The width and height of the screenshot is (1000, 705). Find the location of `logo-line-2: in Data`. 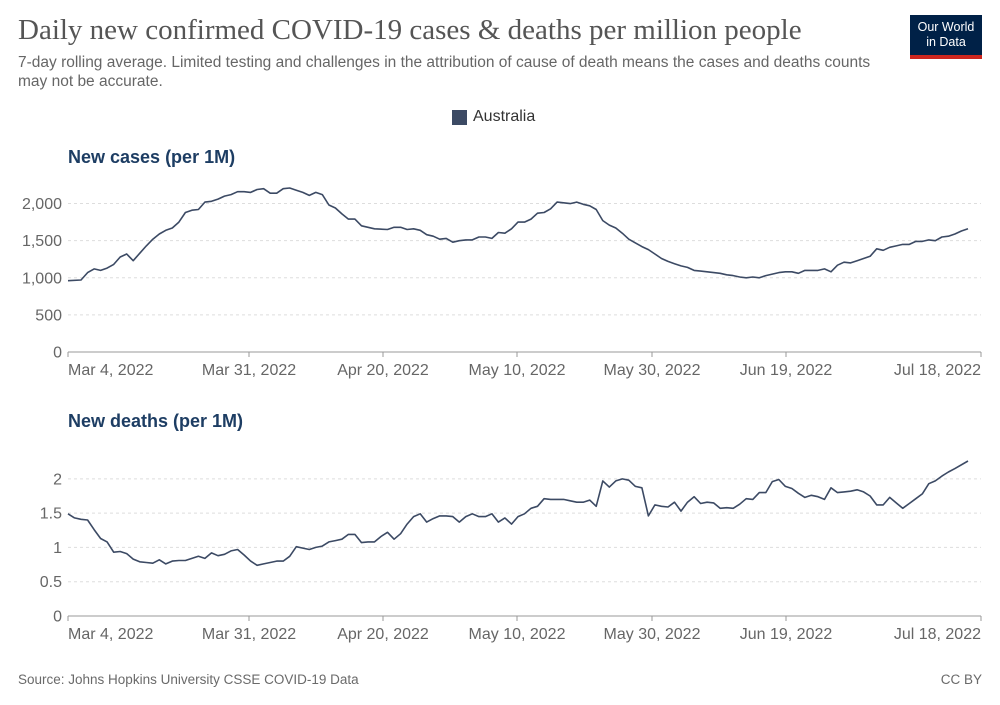

logo-line-2: in Data is located at coordinates (946, 42).